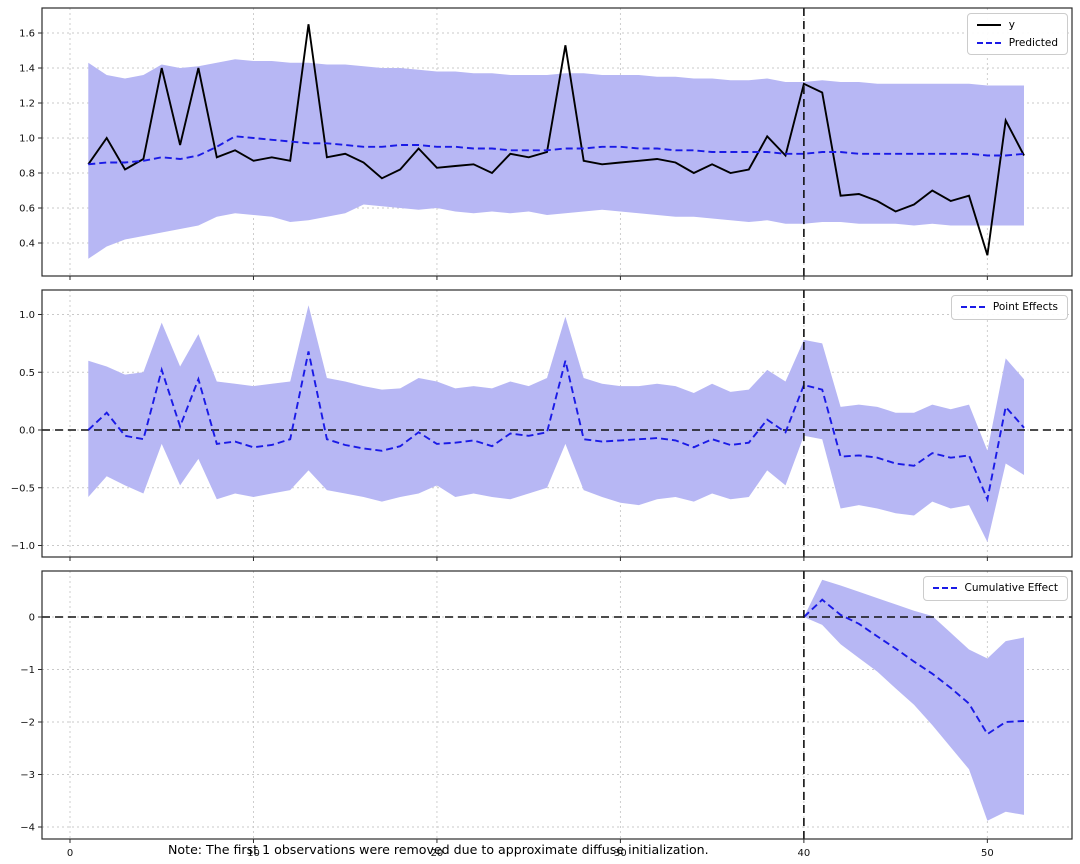  I want to click on legend-item-cumulative-effect: Cumulative Effect, so click(995, 588).